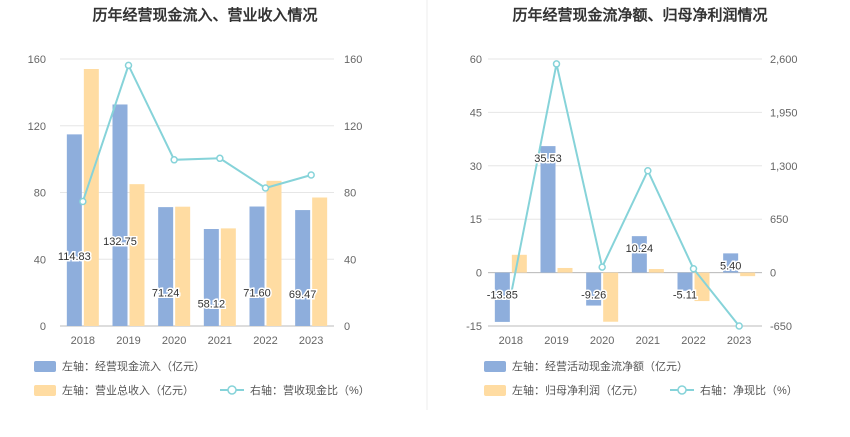 The width and height of the screenshot is (850, 437). I want to click on bar-data-label: 35.53, so click(548, 159).